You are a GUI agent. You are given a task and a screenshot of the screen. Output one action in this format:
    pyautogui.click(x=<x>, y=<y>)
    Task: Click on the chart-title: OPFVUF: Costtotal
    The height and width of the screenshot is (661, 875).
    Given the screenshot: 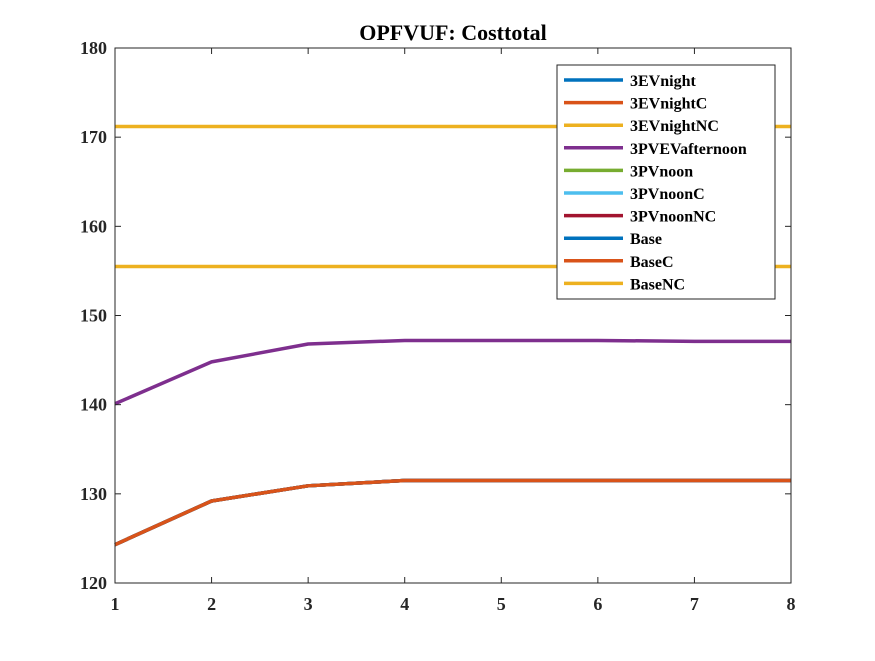 What is the action you would take?
    pyautogui.click(x=453, y=32)
    